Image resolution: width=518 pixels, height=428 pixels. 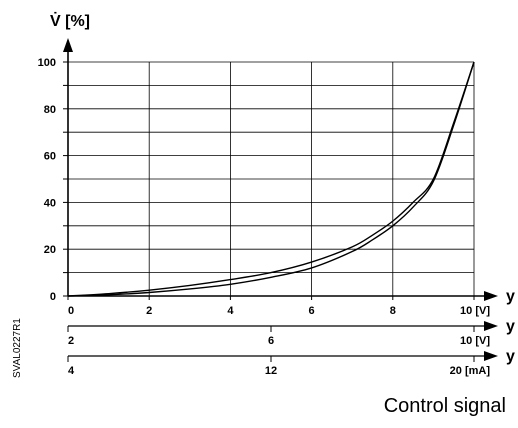 What do you see at coordinates (70, 21) in the screenshot?
I see `y-axis-label: V̇ [%]` at bounding box center [70, 21].